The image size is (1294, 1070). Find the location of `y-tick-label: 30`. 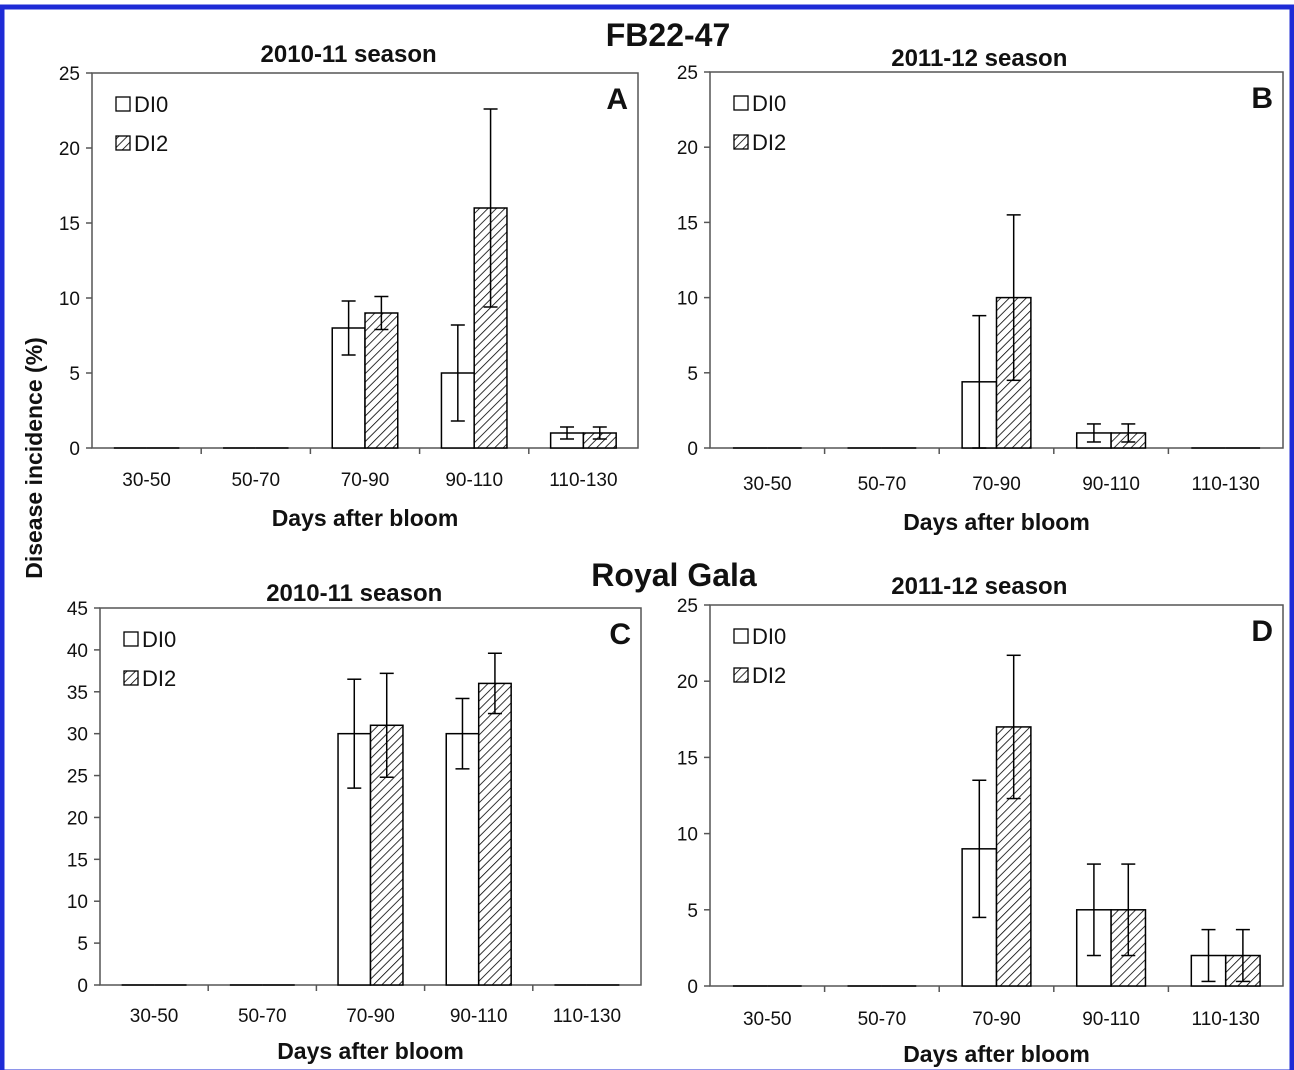

y-tick-label: 30 is located at coordinates (77, 735).